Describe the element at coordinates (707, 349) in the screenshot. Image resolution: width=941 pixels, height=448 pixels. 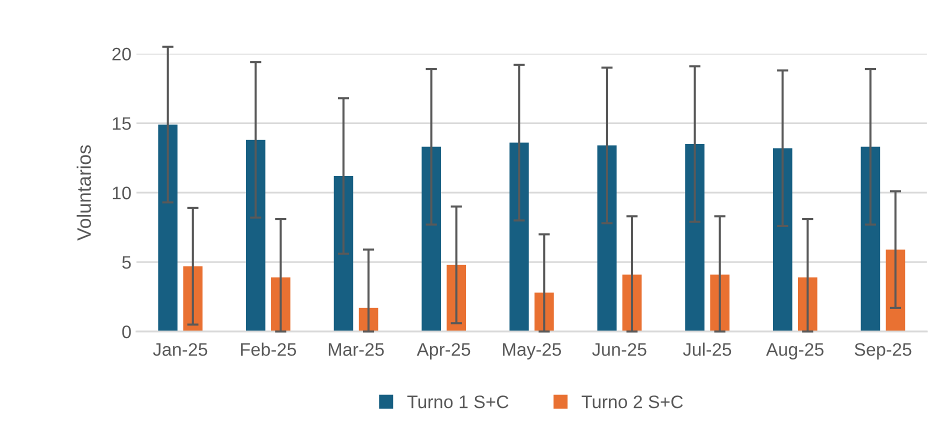
I see `x-tick-label: Jul-25` at that location.